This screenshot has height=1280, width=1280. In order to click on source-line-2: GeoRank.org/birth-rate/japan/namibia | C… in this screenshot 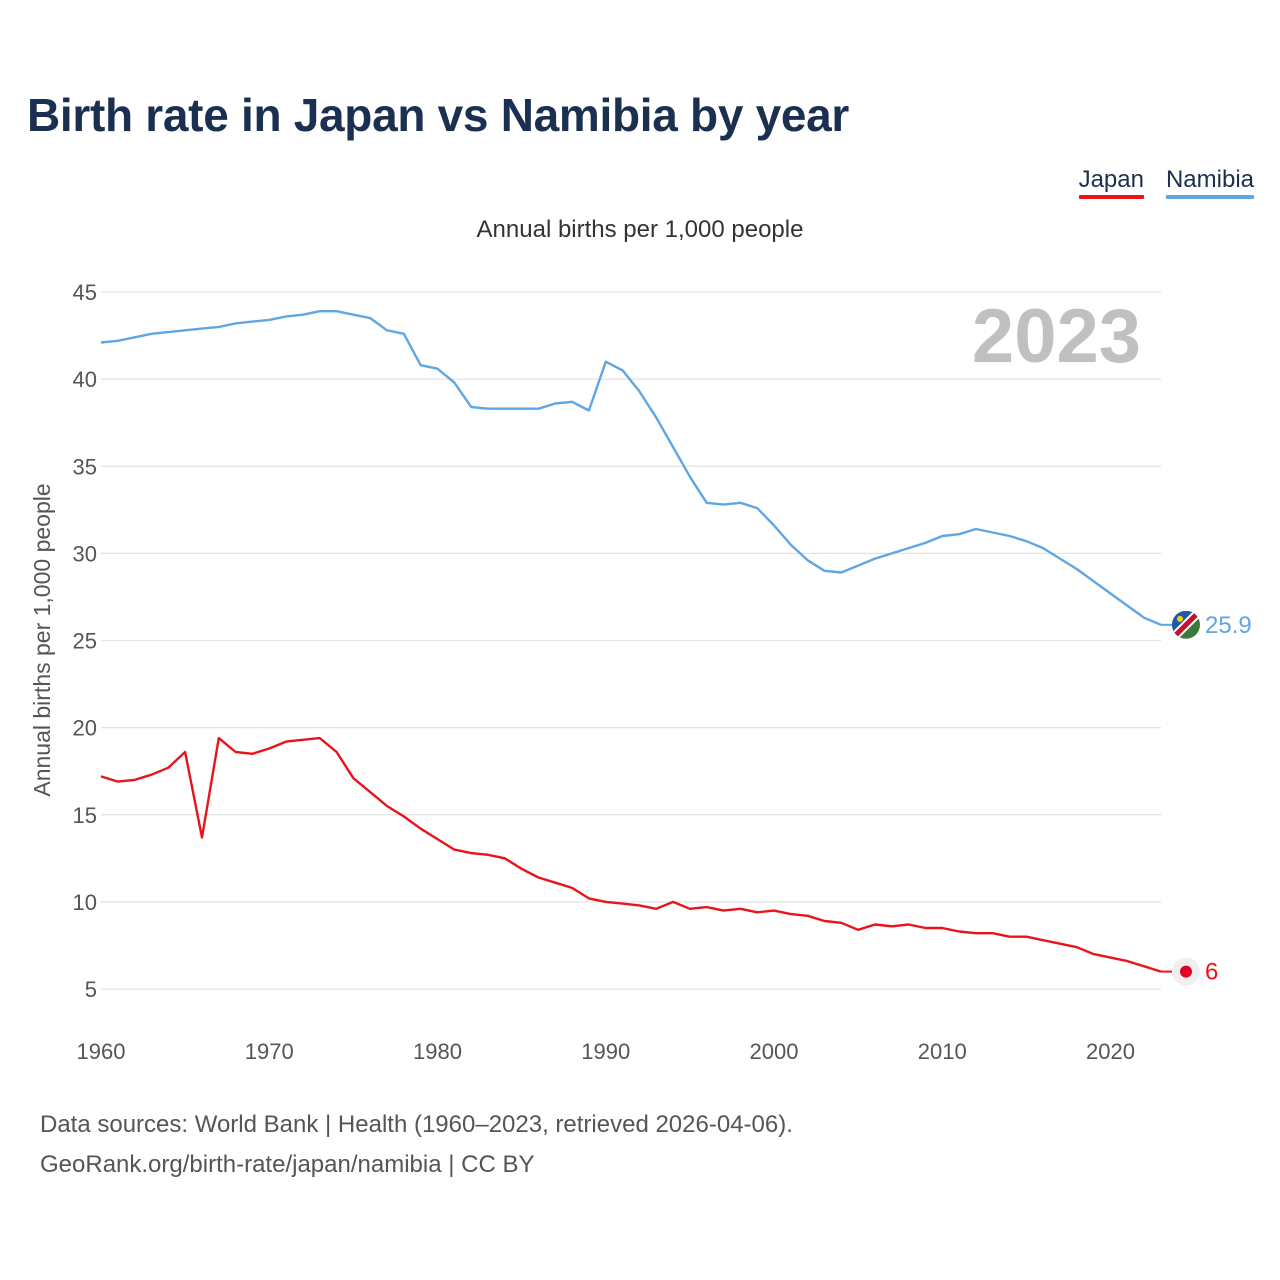, I will do `click(287, 1164)`.